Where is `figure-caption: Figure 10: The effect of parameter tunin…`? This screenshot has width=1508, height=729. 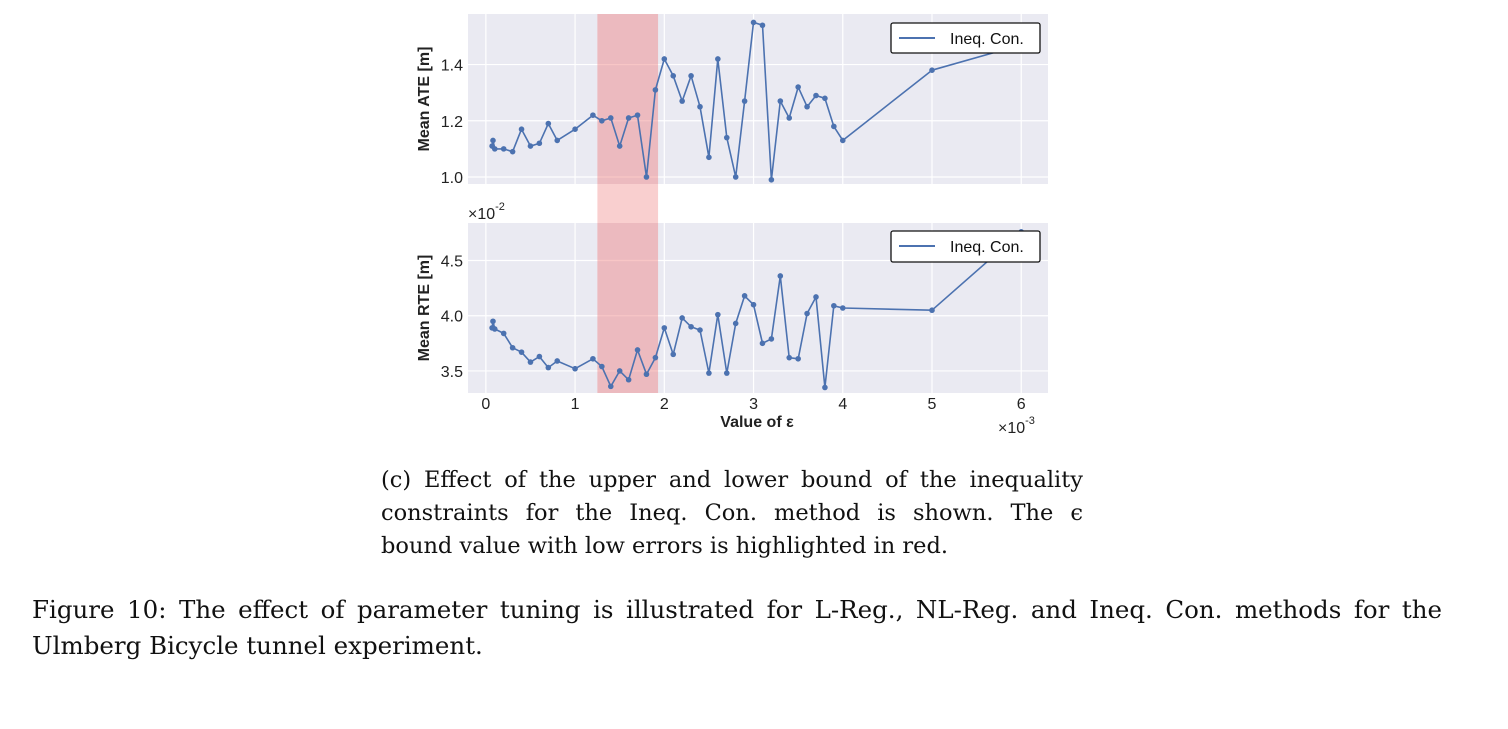
figure-caption: Figure 10: The effect of parameter tunin… is located at coordinates (737, 628).